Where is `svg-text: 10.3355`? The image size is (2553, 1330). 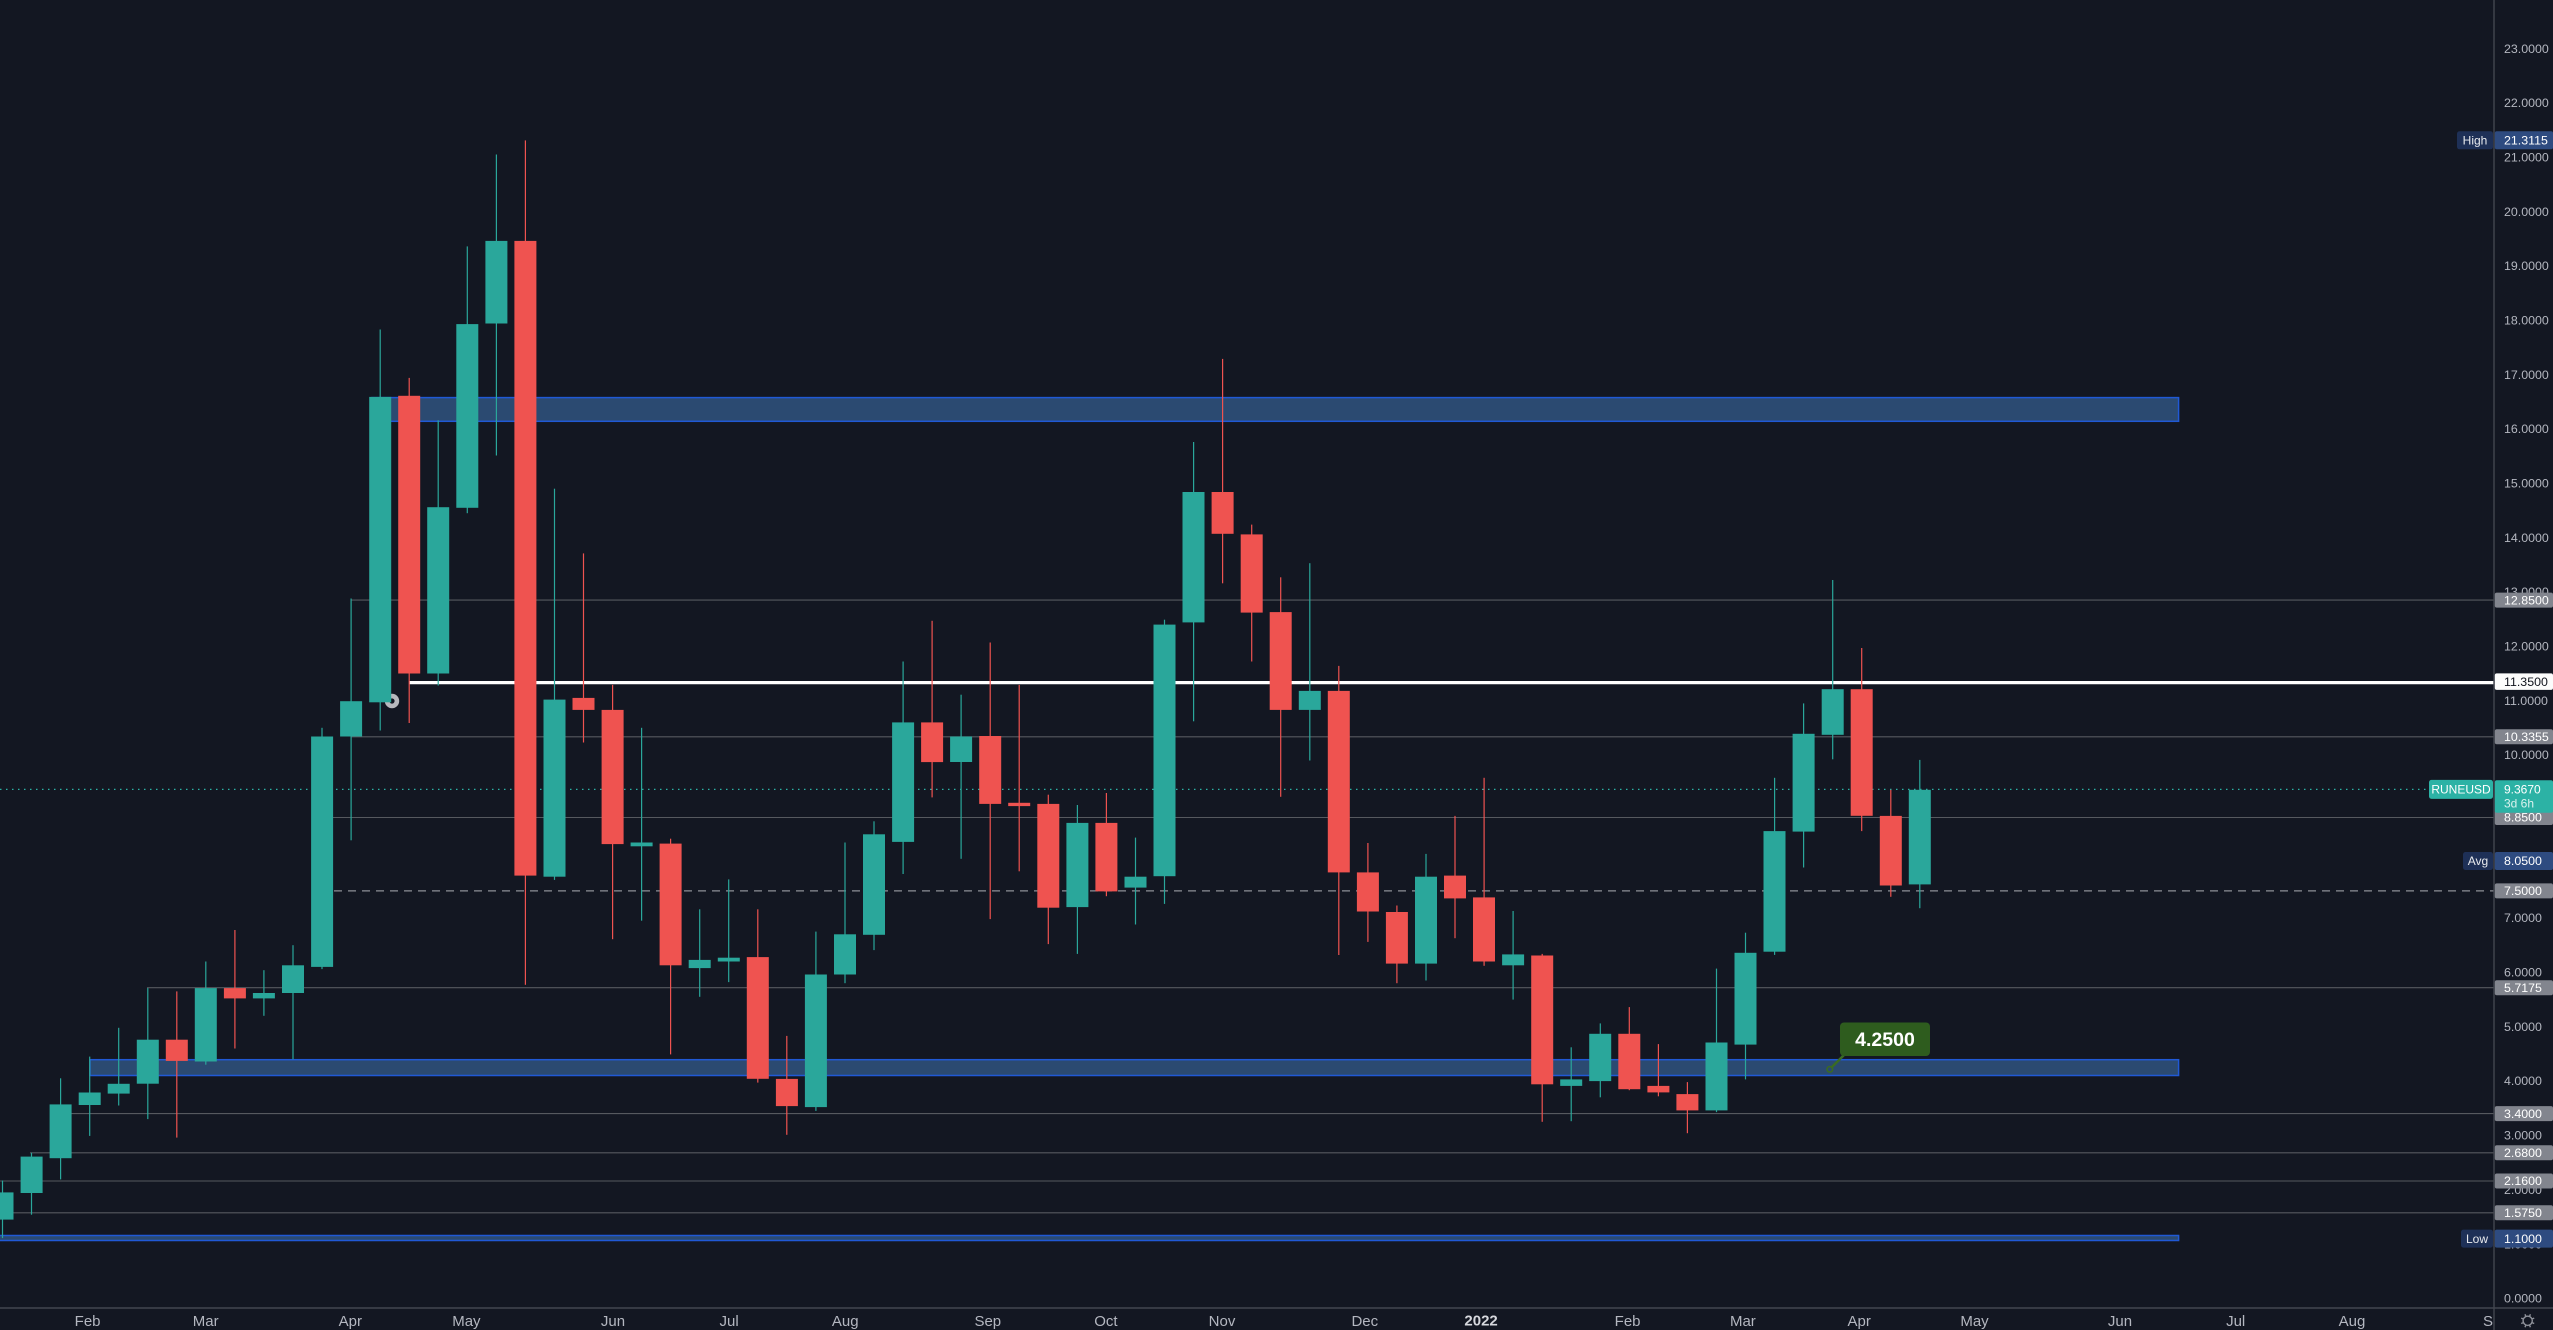 svg-text: 10.3355 is located at coordinates (2526, 737).